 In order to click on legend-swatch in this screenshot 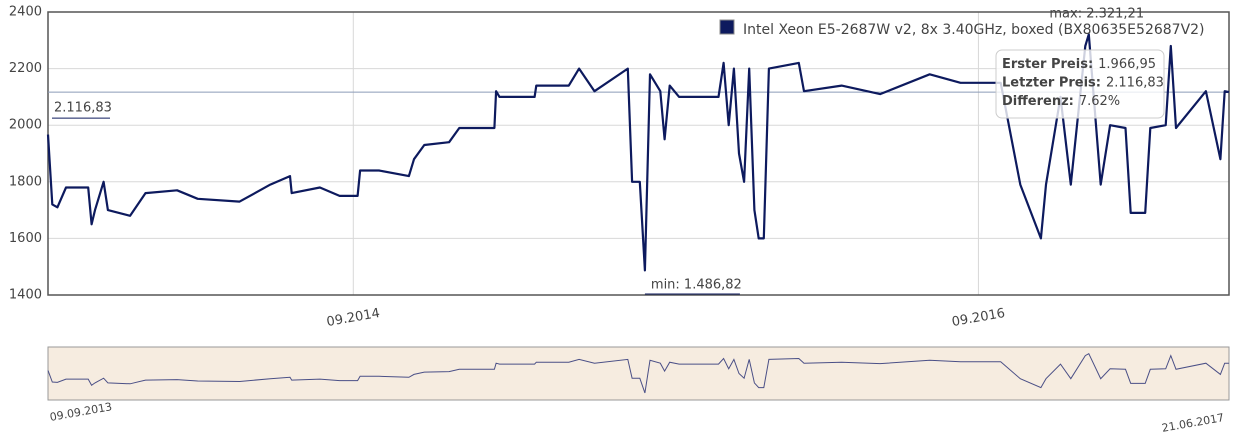, I will do `click(727, 27)`.